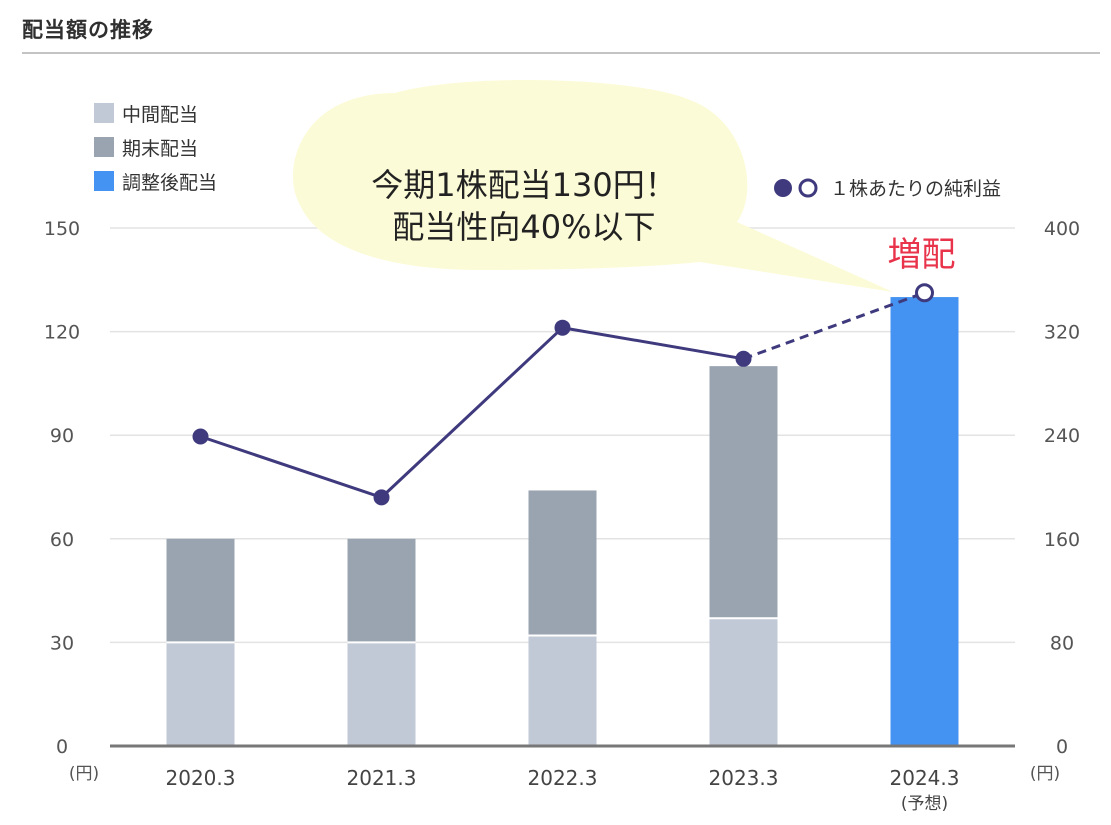 This screenshot has width=1111, height=825. Describe the element at coordinates (834, 326) in the screenshot. I see `eps-line-forecast` at that location.